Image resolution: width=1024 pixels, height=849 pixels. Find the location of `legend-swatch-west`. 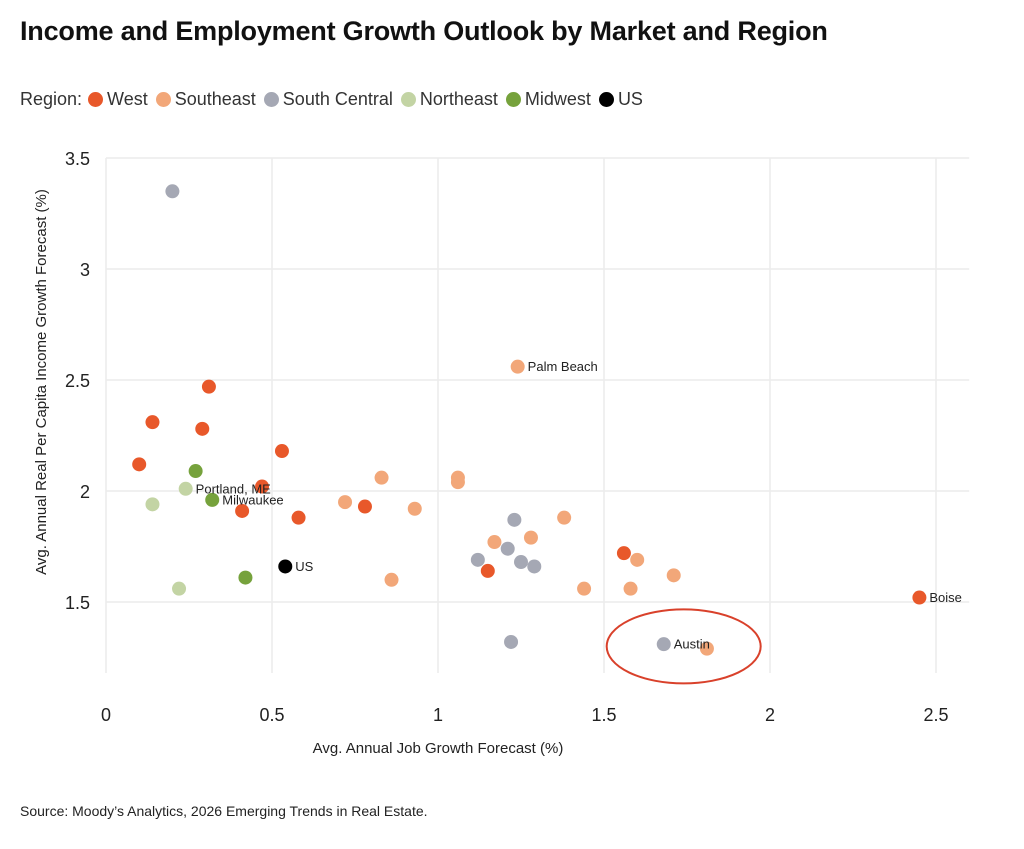

legend-swatch-west is located at coordinates (96, 99).